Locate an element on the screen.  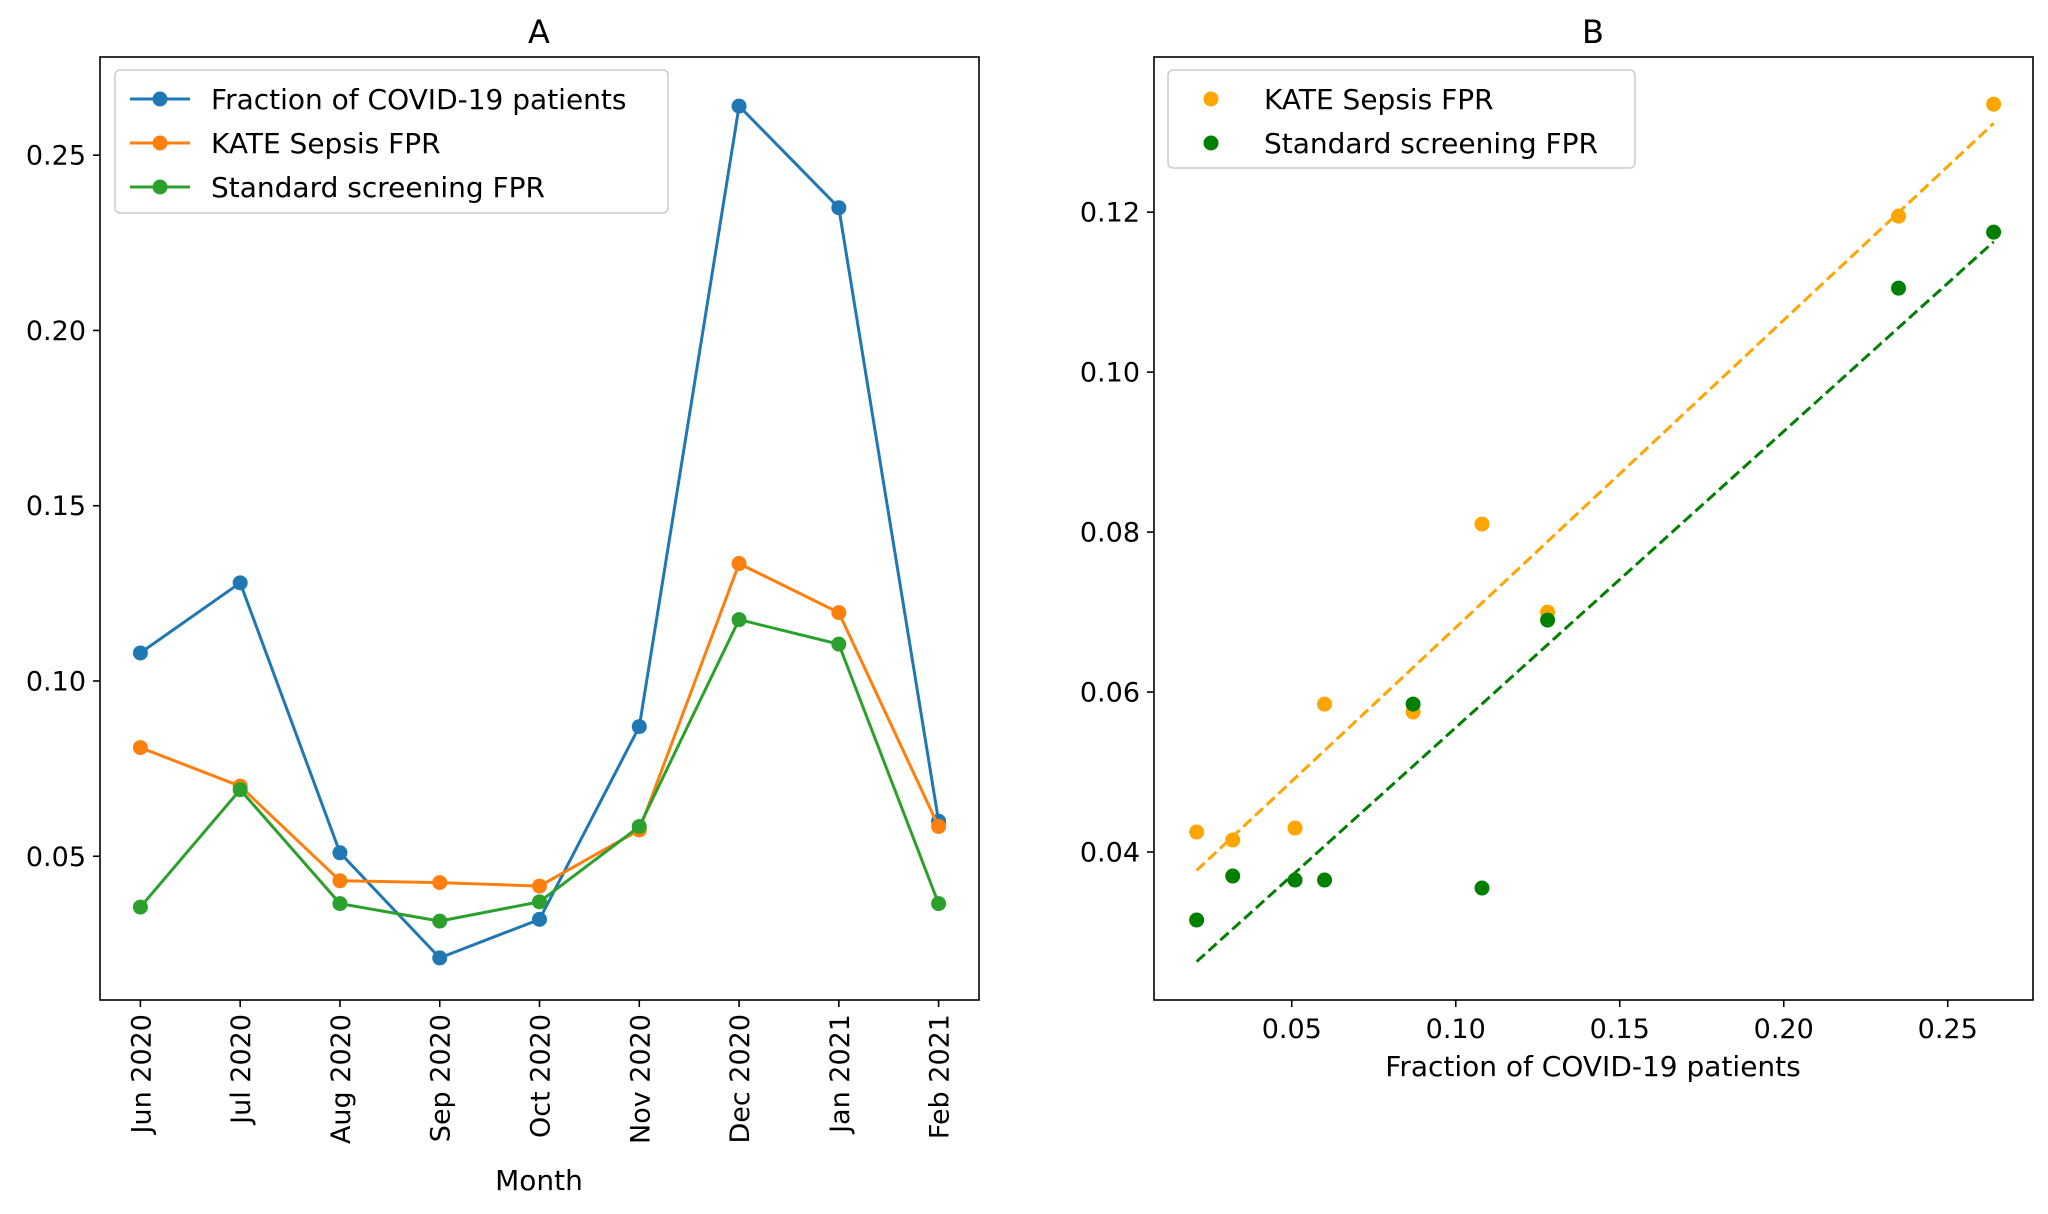
y-tick-label: 0.12 is located at coordinates (1110, 213).